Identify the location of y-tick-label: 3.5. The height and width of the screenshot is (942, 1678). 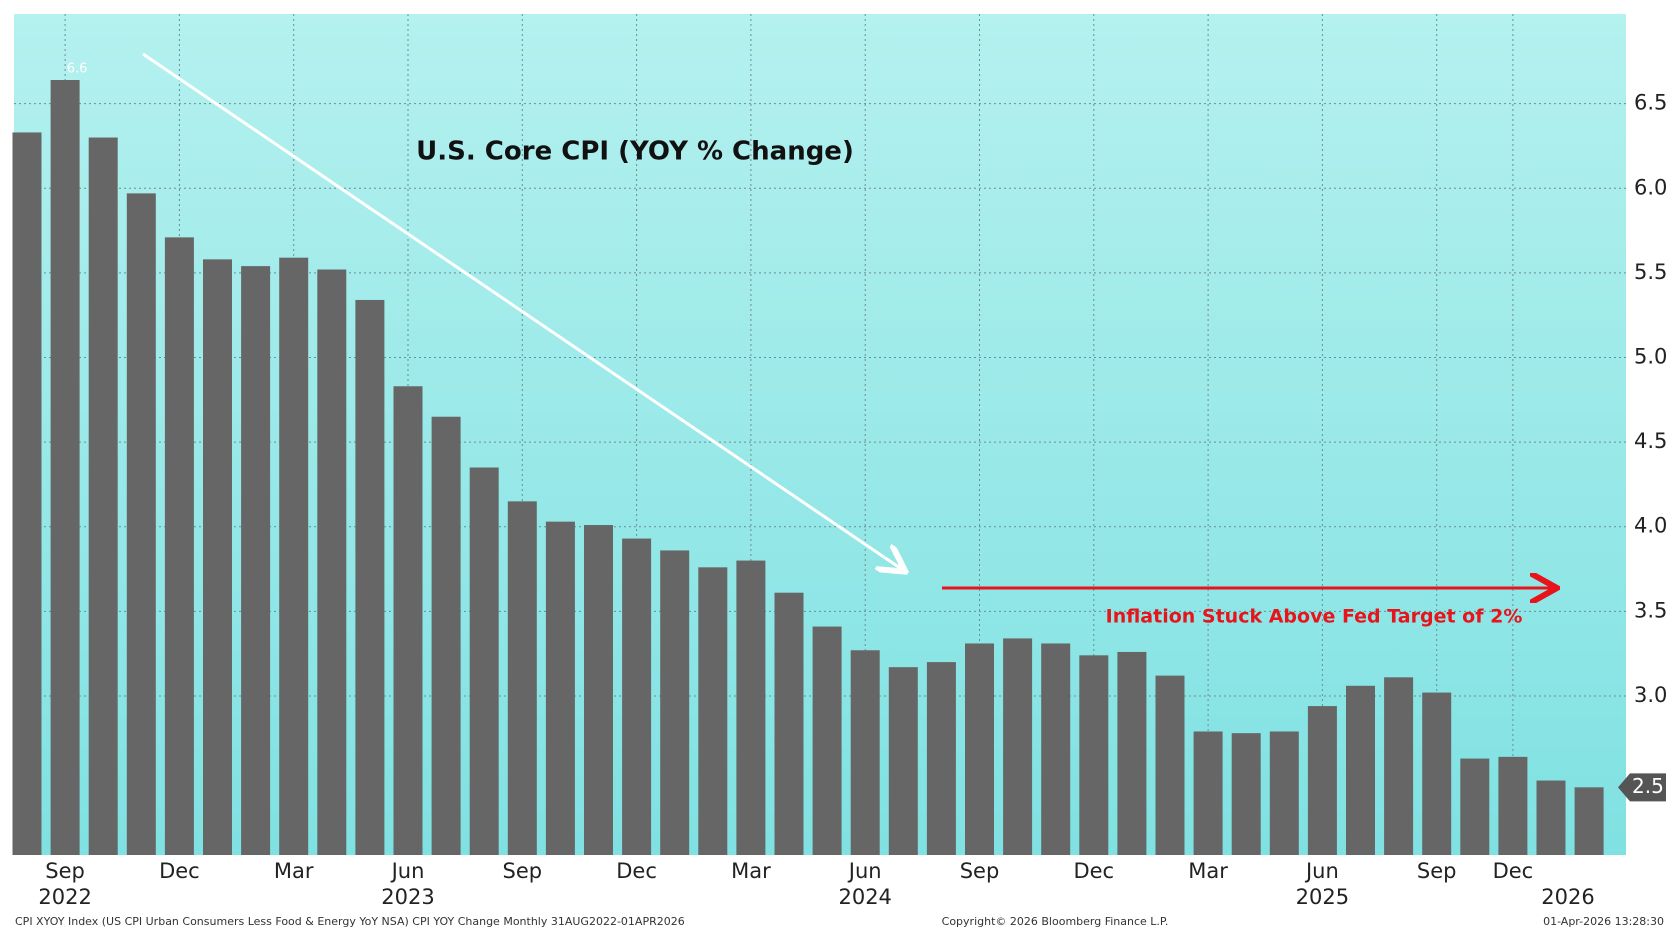
(1650, 610).